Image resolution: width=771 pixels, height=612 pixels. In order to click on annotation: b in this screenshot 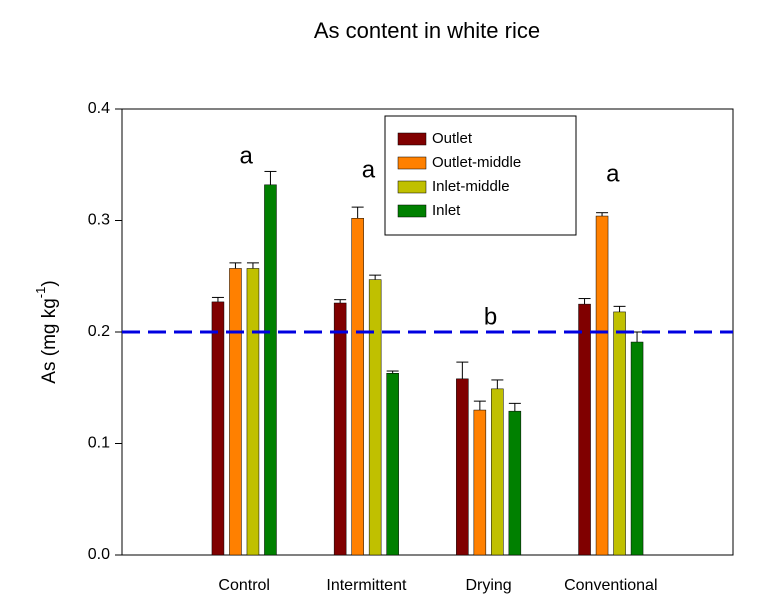, I will do `click(490, 316)`.